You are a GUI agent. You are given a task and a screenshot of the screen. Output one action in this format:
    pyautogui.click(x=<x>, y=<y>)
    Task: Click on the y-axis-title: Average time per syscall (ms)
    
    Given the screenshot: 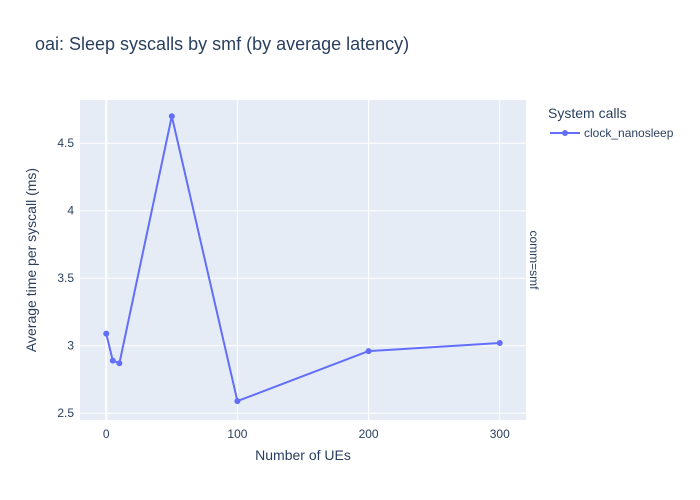 What is the action you would take?
    pyautogui.click(x=31, y=260)
    